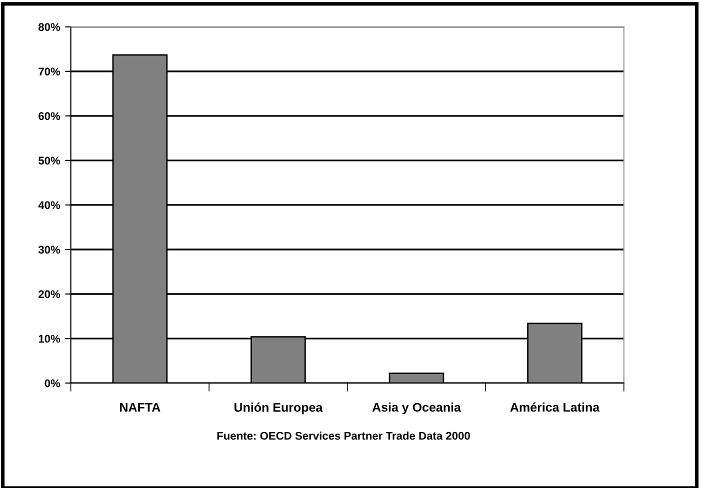  What do you see at coordinates (52, 383) in the screenshot?
I see `y-tick-label: 0%` at bounding box center [52, 383].